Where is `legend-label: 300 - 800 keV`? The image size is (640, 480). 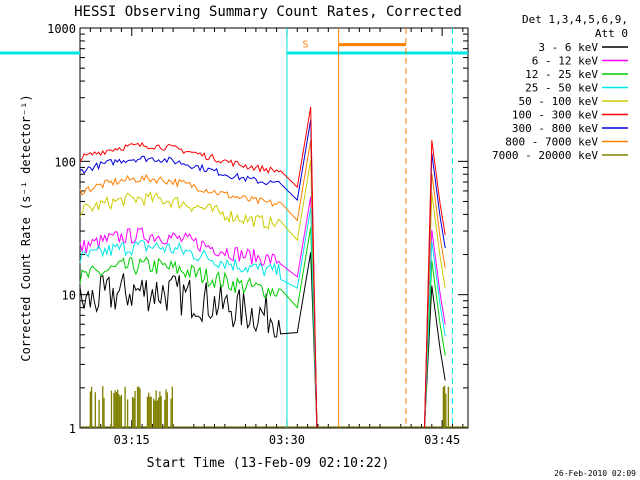 legend-label: 300 - 800 keV is located at coordinates (555, 128).